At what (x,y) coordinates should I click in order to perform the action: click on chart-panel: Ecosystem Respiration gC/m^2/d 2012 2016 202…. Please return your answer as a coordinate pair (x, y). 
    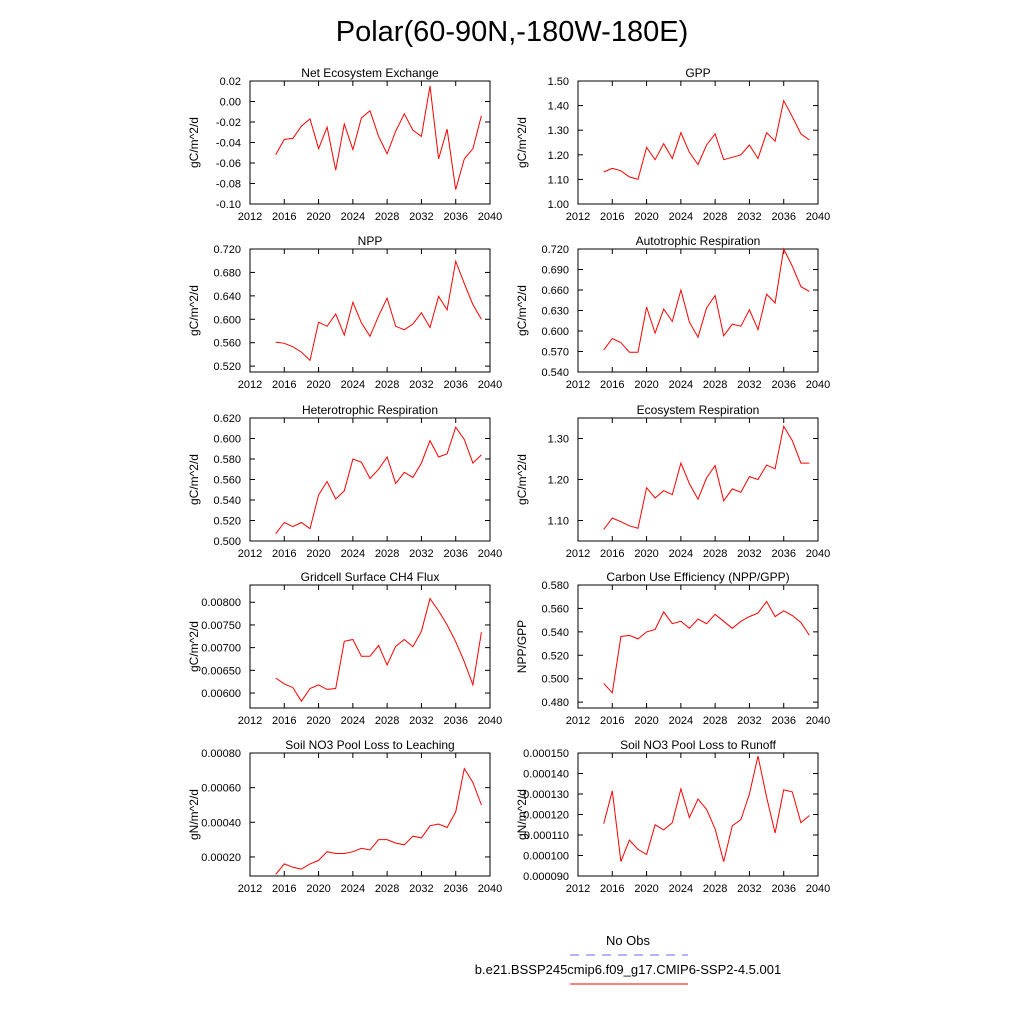
    Looking at the image, I should click on (672, 481).